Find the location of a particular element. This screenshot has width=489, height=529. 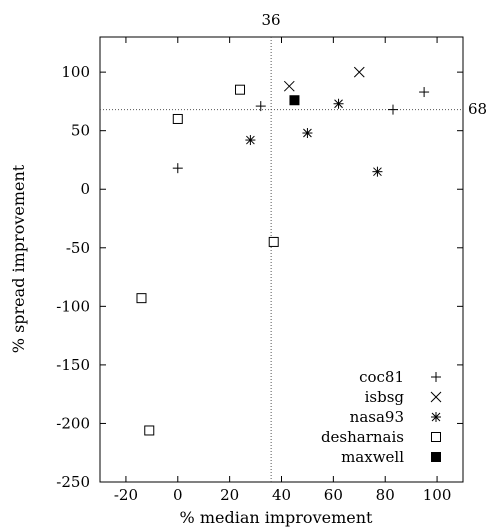

x-tick-label: 20 is located at coordinates (229, 495).